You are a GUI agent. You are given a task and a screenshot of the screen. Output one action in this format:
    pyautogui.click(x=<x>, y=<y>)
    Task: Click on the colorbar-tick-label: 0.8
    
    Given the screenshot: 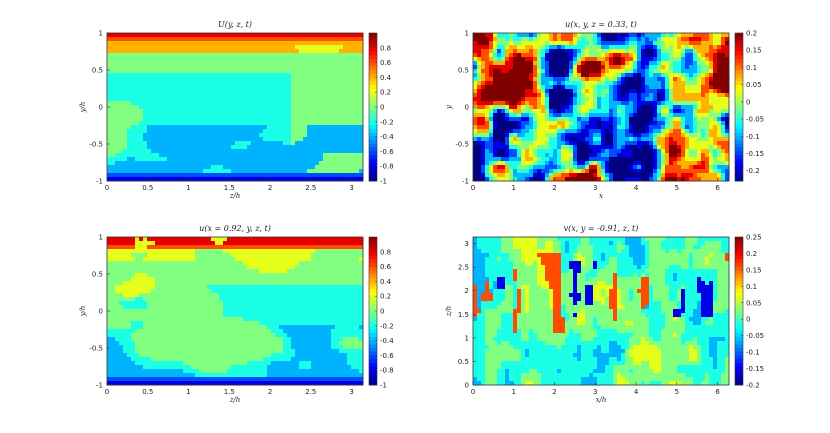 What is the action you would take?
    pyautogui.click(x=385, y=48)
    